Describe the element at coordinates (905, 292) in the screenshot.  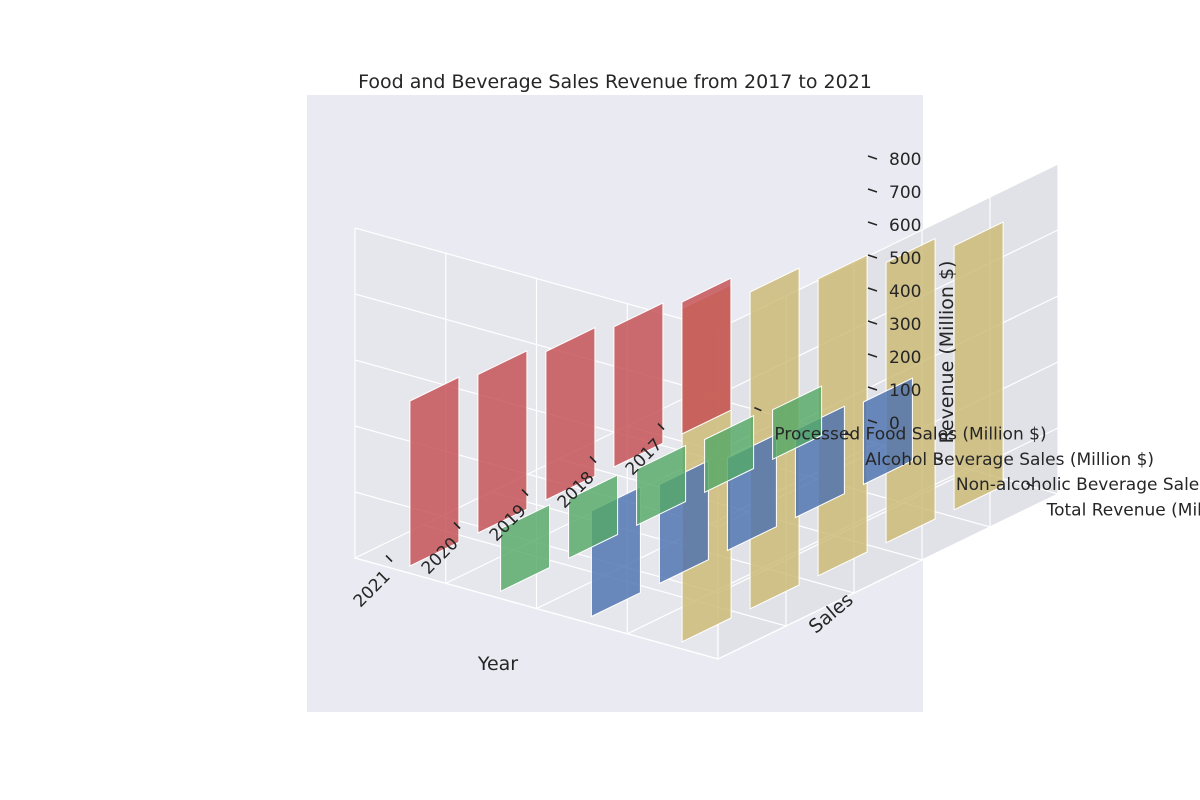
I see `z-tick-label: 400` at that location.